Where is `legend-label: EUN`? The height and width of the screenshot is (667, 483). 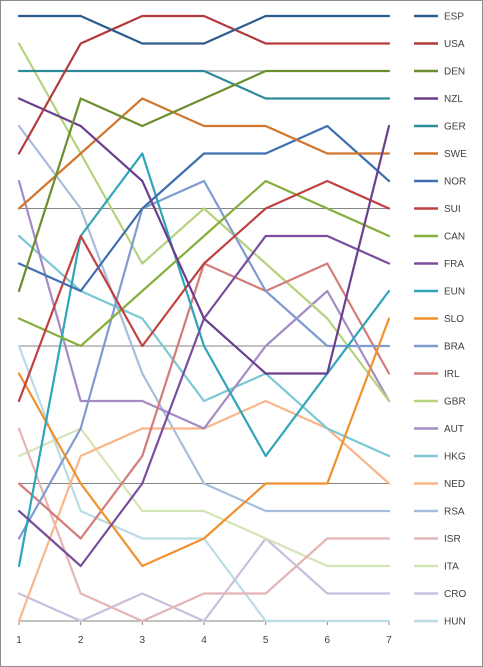
legend-label: EUN is located at coordinates (454, 292).